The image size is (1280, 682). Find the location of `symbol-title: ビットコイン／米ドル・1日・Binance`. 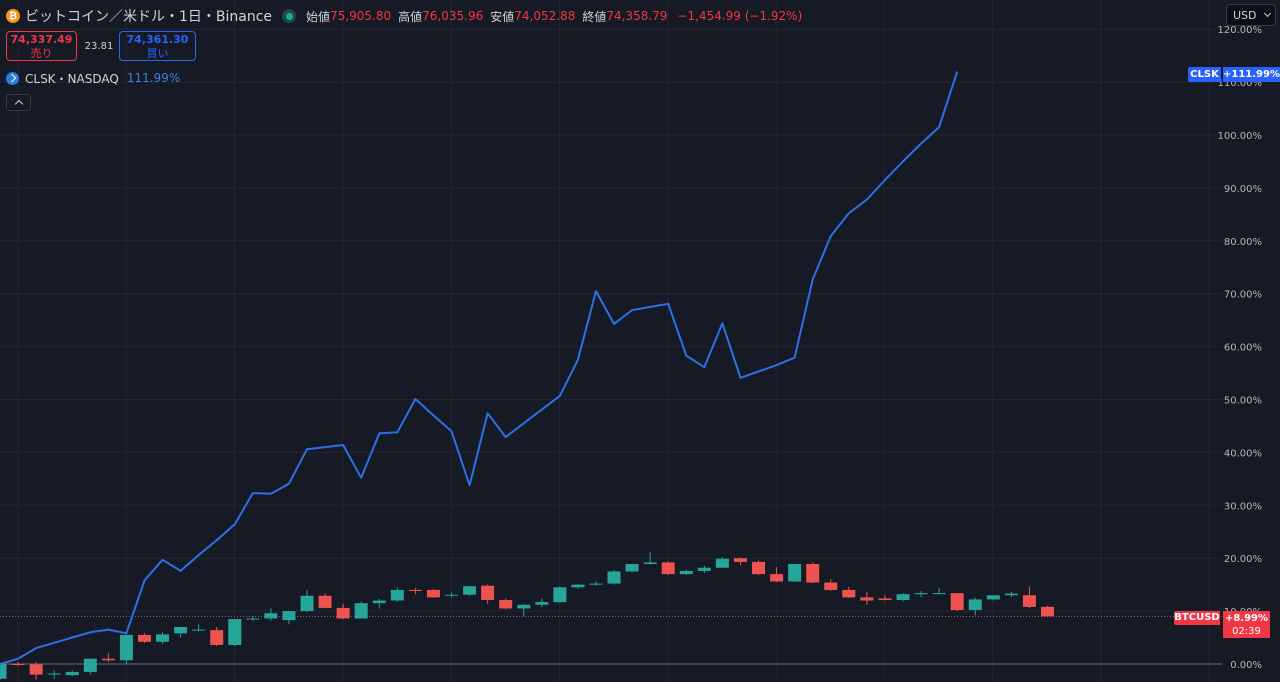

symbol-title: ビットコイン／米ドル・1日・Binance is located at coordinates (149, 17).